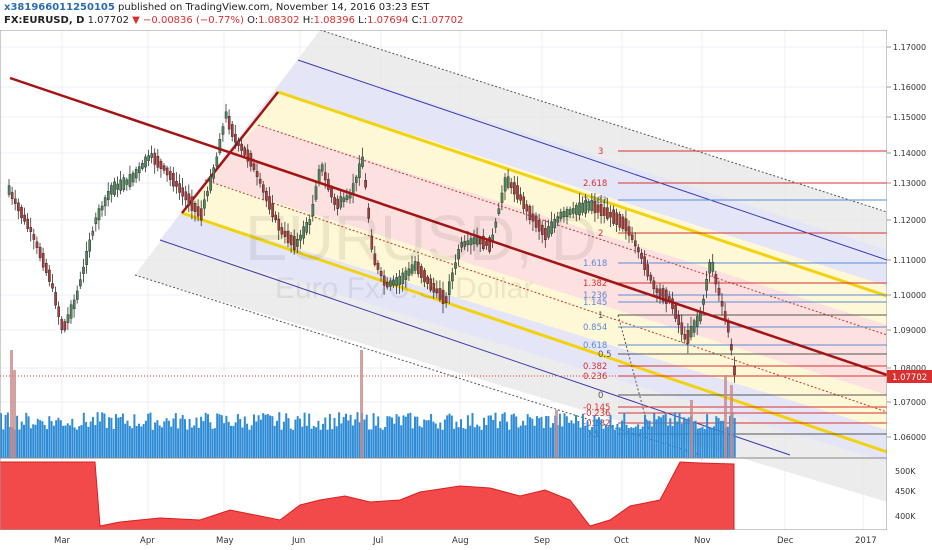 The image size is (932, 550). Describe the element at coordinates (909, 87) in the screenshot. I see `price-tick-label: 1.16000` at that location.